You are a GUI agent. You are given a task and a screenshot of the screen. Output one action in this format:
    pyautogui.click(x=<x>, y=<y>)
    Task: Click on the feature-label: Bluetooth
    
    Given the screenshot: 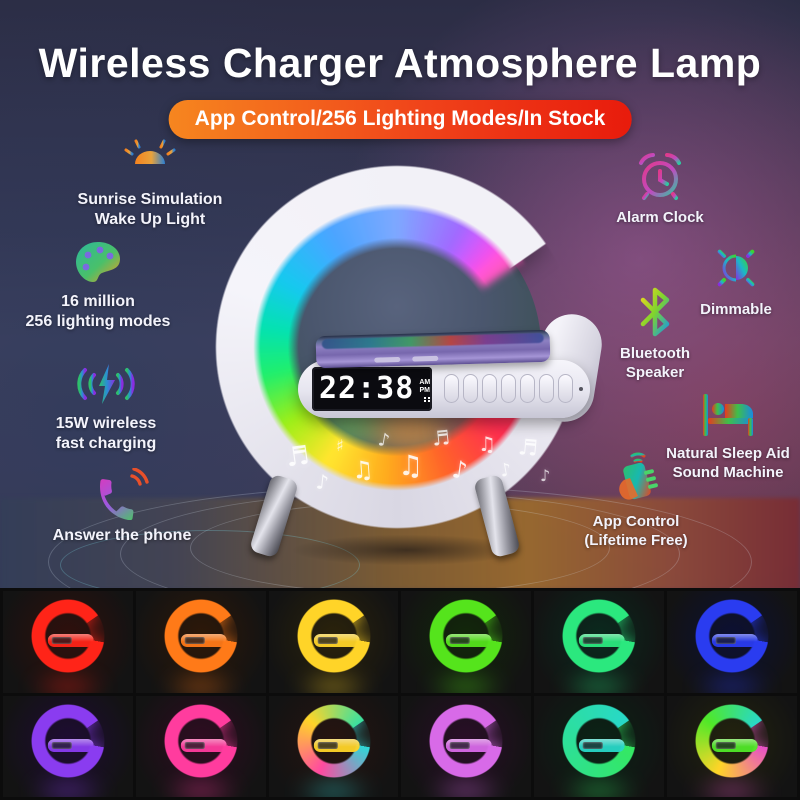 What is the action you would take?
    pyautogui.click(x=655, y=353)
    